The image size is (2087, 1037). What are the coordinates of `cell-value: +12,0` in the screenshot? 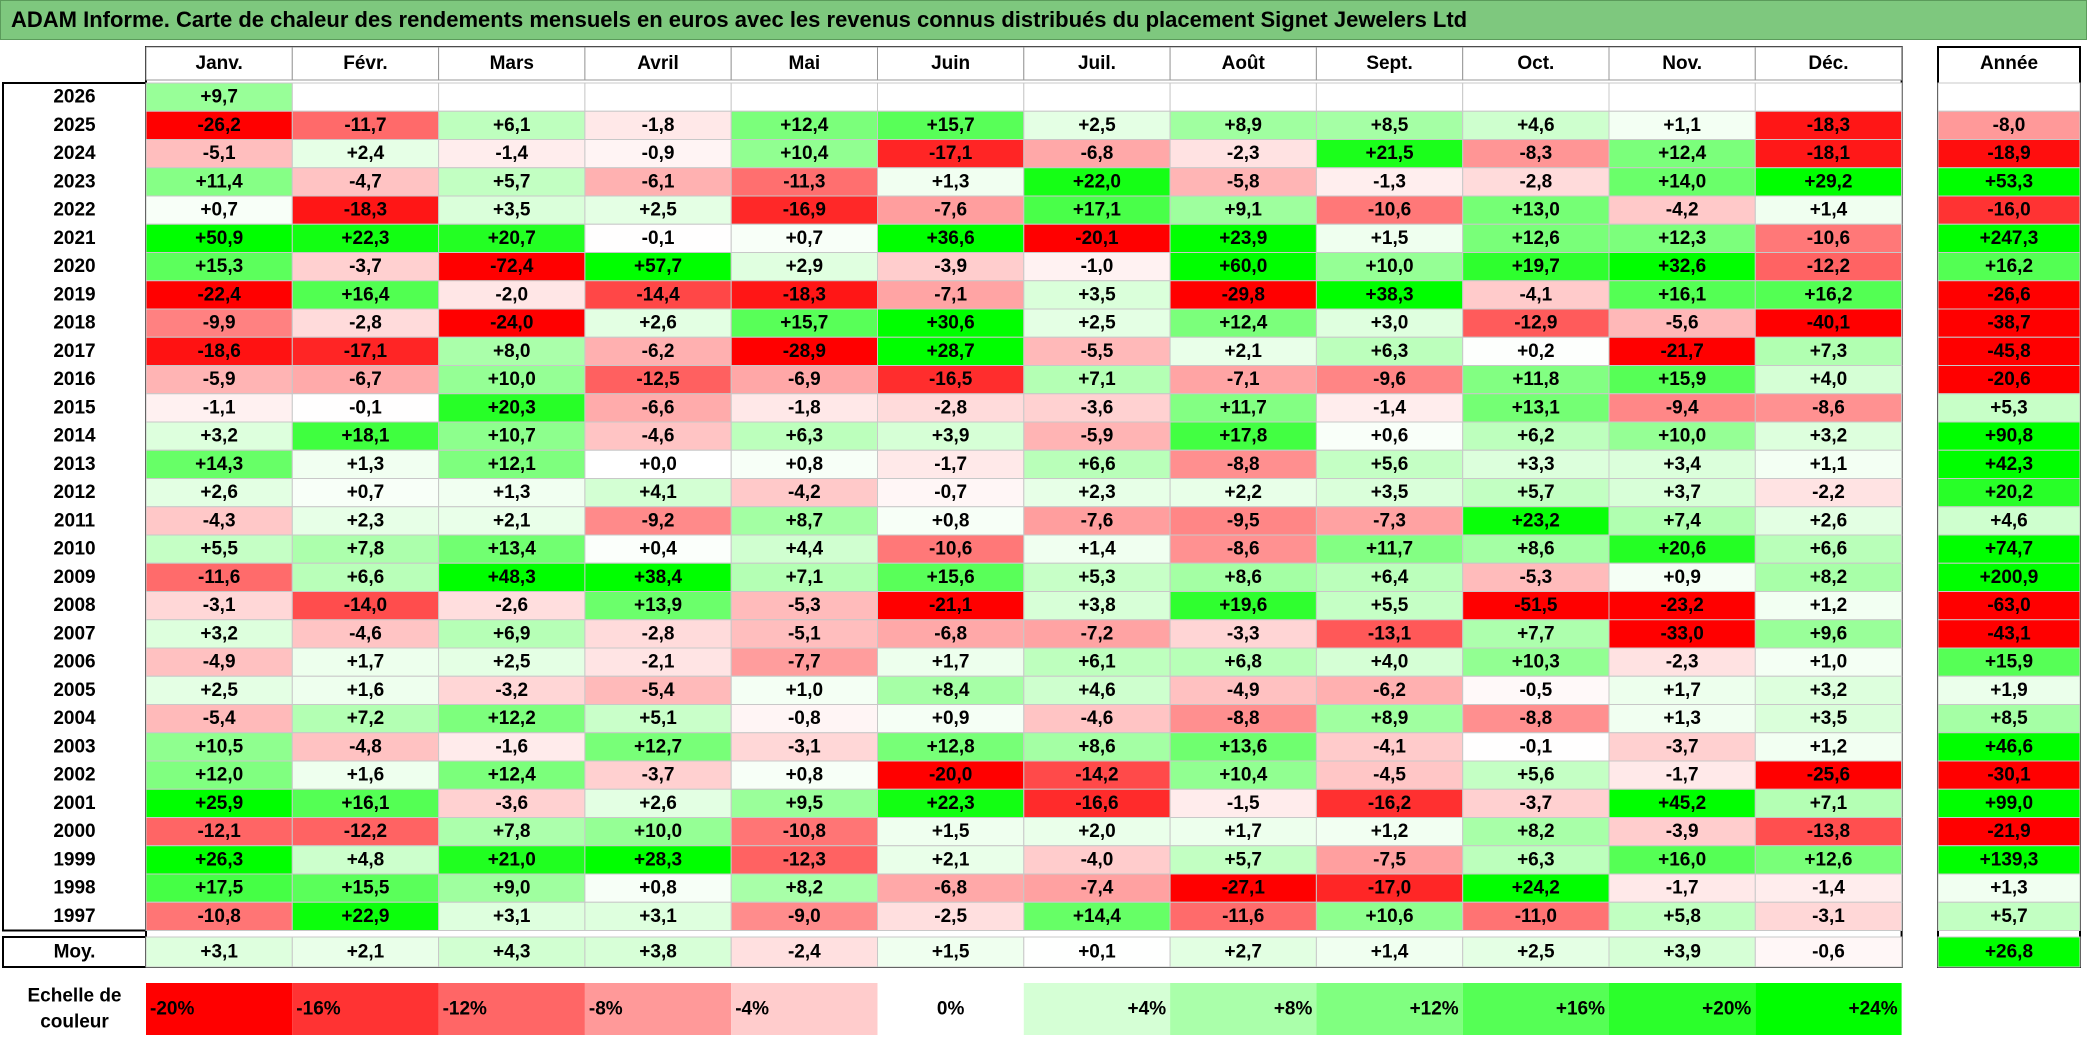 It's located at (219, 775).